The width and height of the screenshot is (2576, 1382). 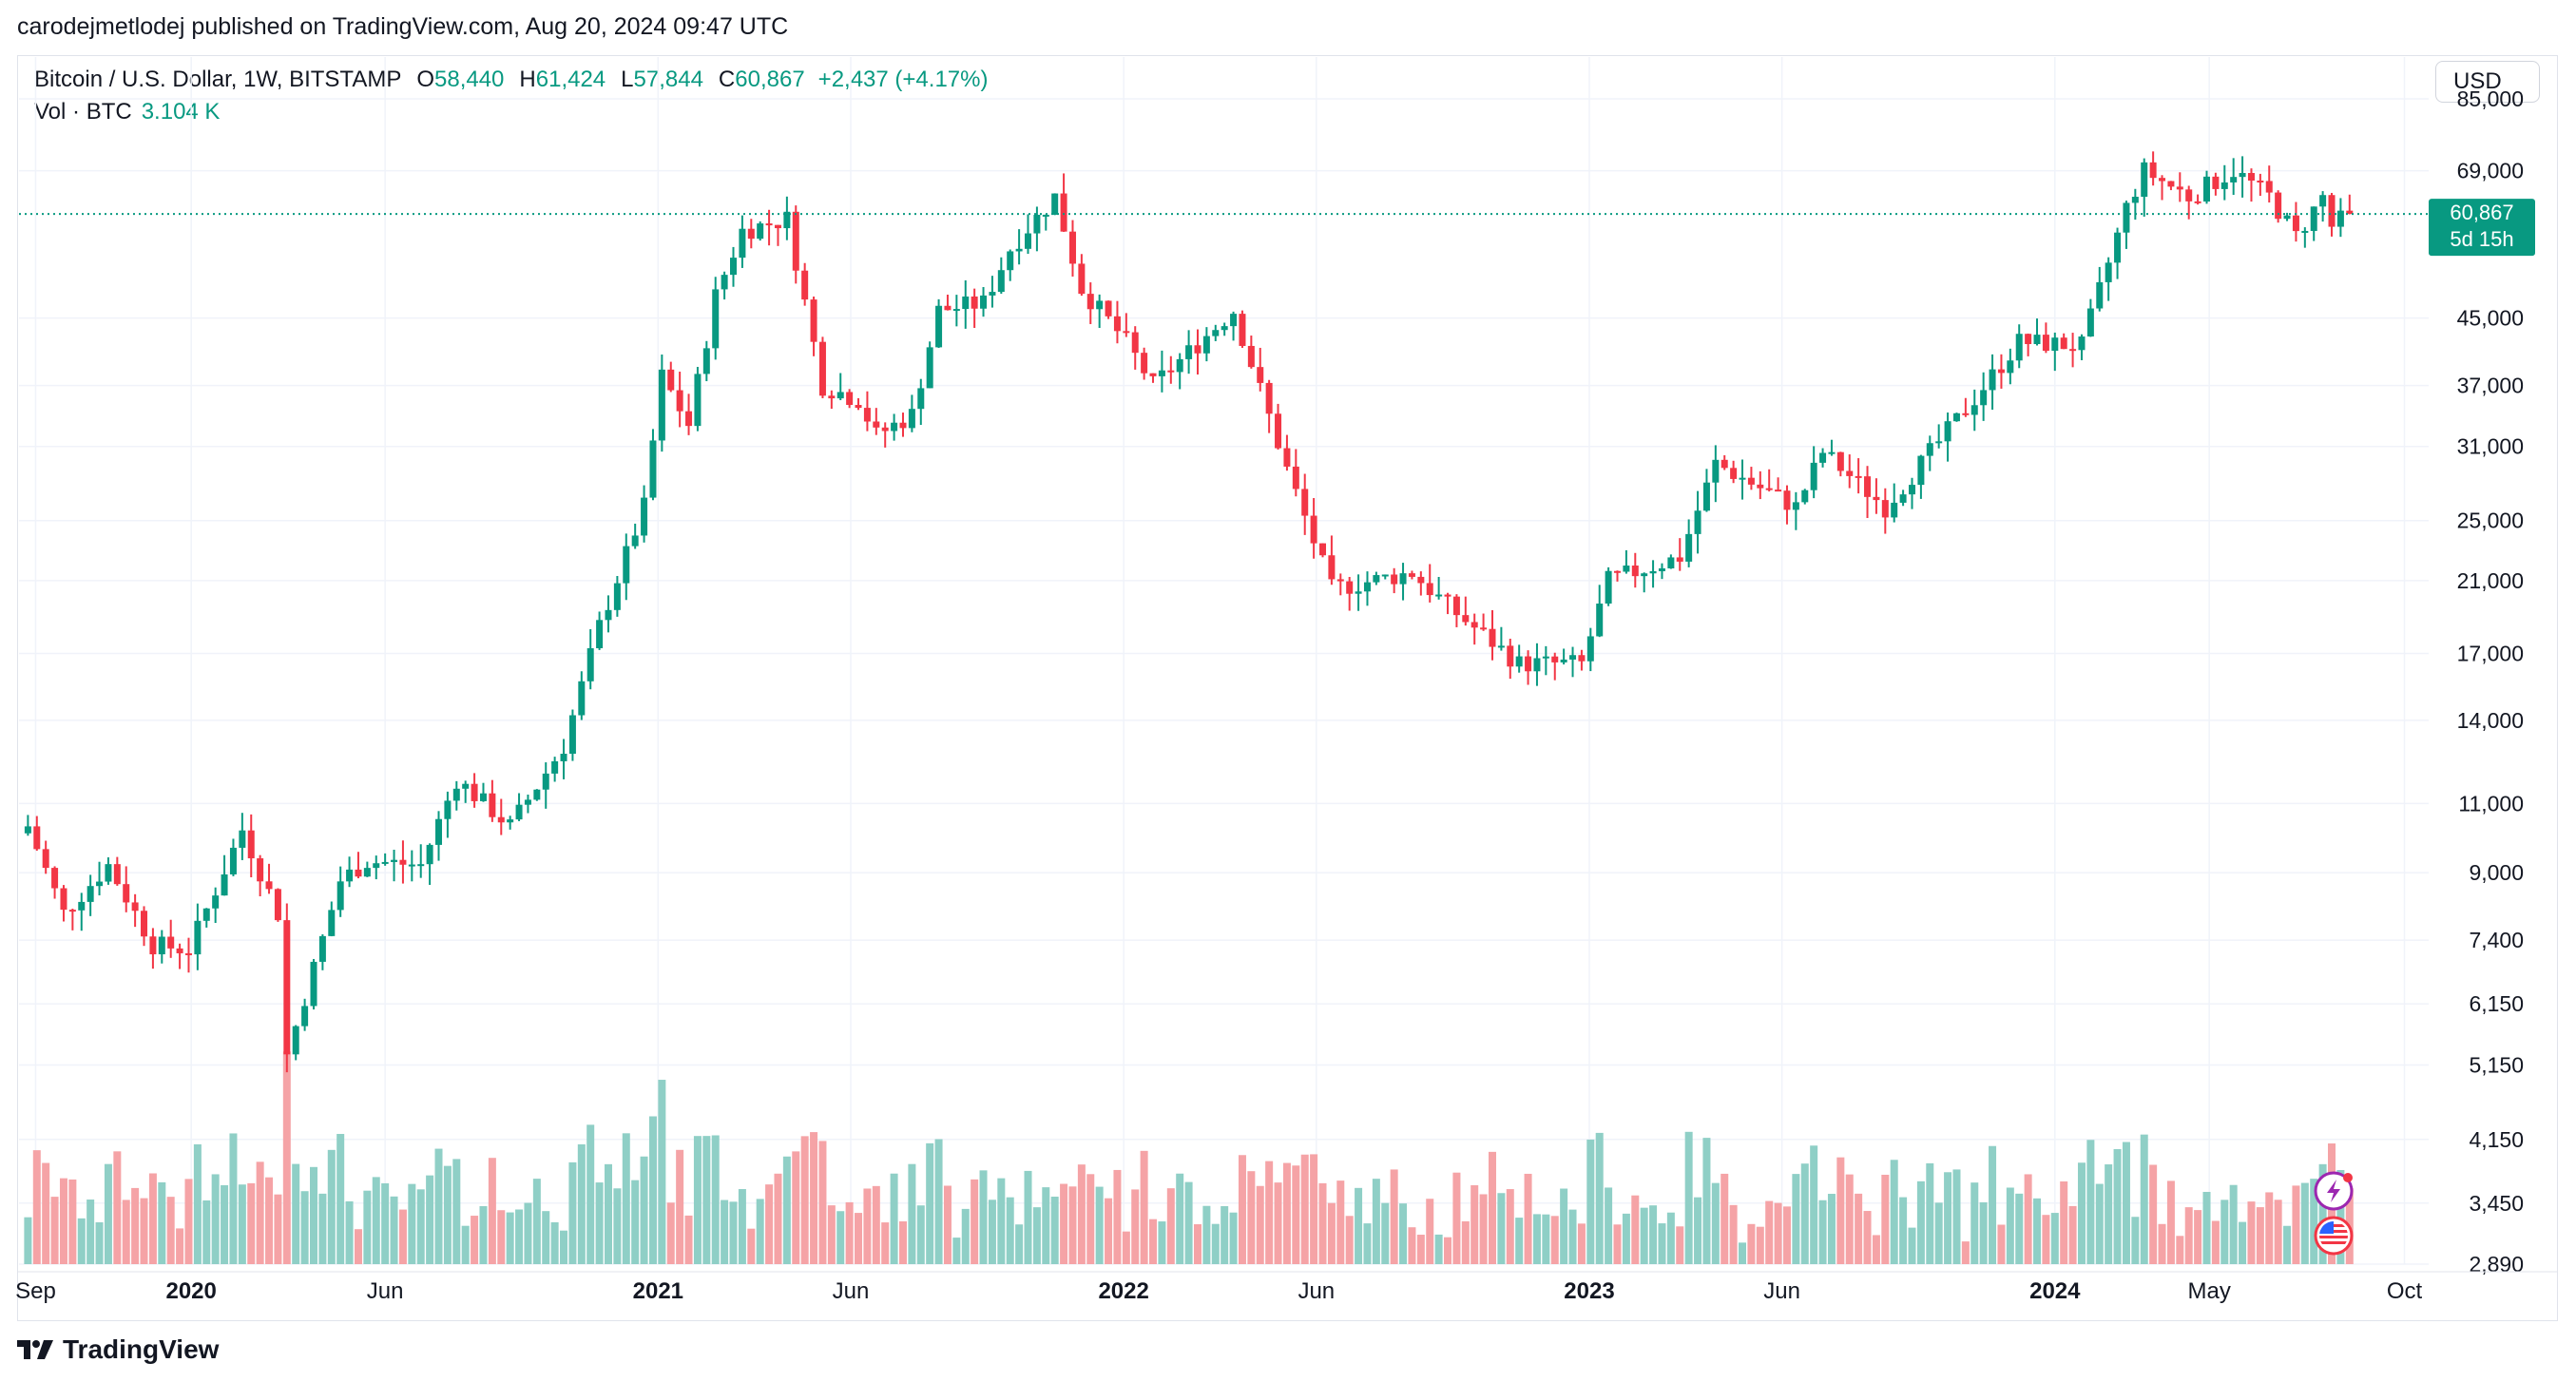 I want to click on footer: TradingView, so click(x=118, y=1350).